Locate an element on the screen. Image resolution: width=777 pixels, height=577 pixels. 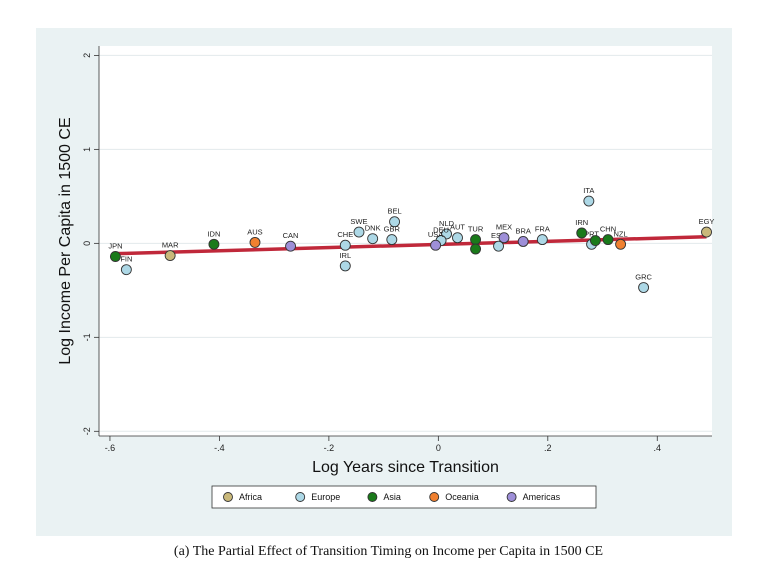
legend: Africa Europe Asia Oceania Americas is located at coordinates (404, 497).